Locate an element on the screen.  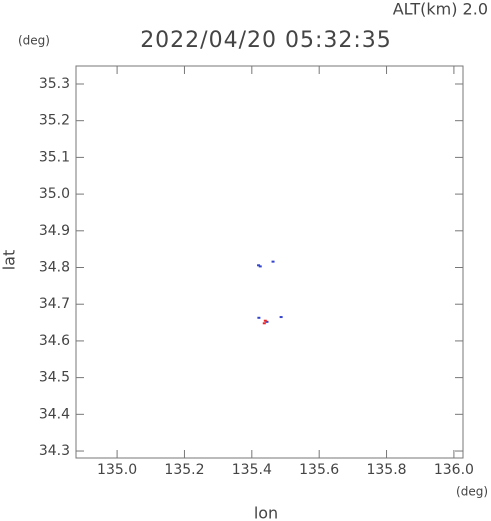
y-axis-label: lat is located at coordinates (9, 260).